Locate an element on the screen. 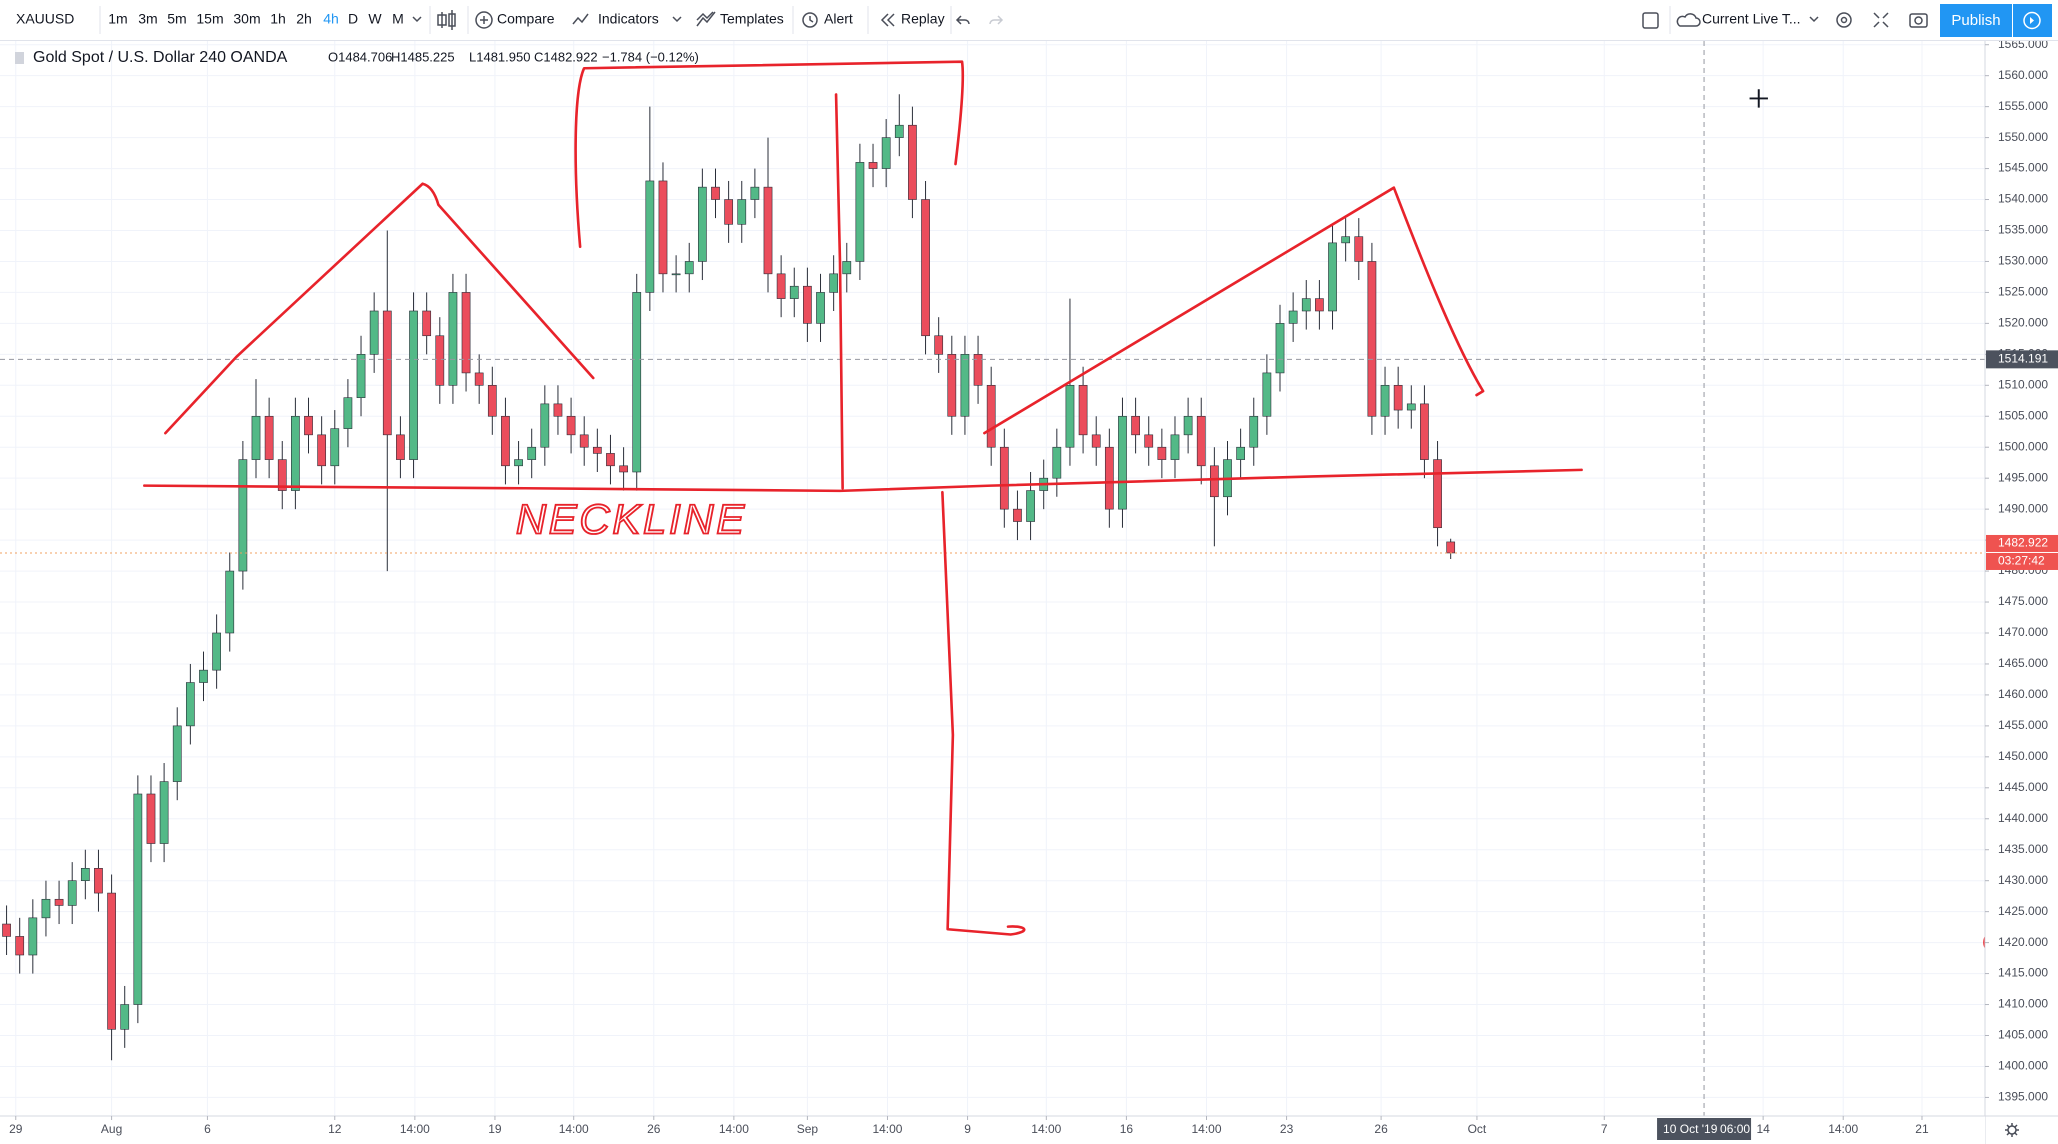 This screenshot has width=2058, height=1144. snapshot-button is located at coordinates (1918, 20).